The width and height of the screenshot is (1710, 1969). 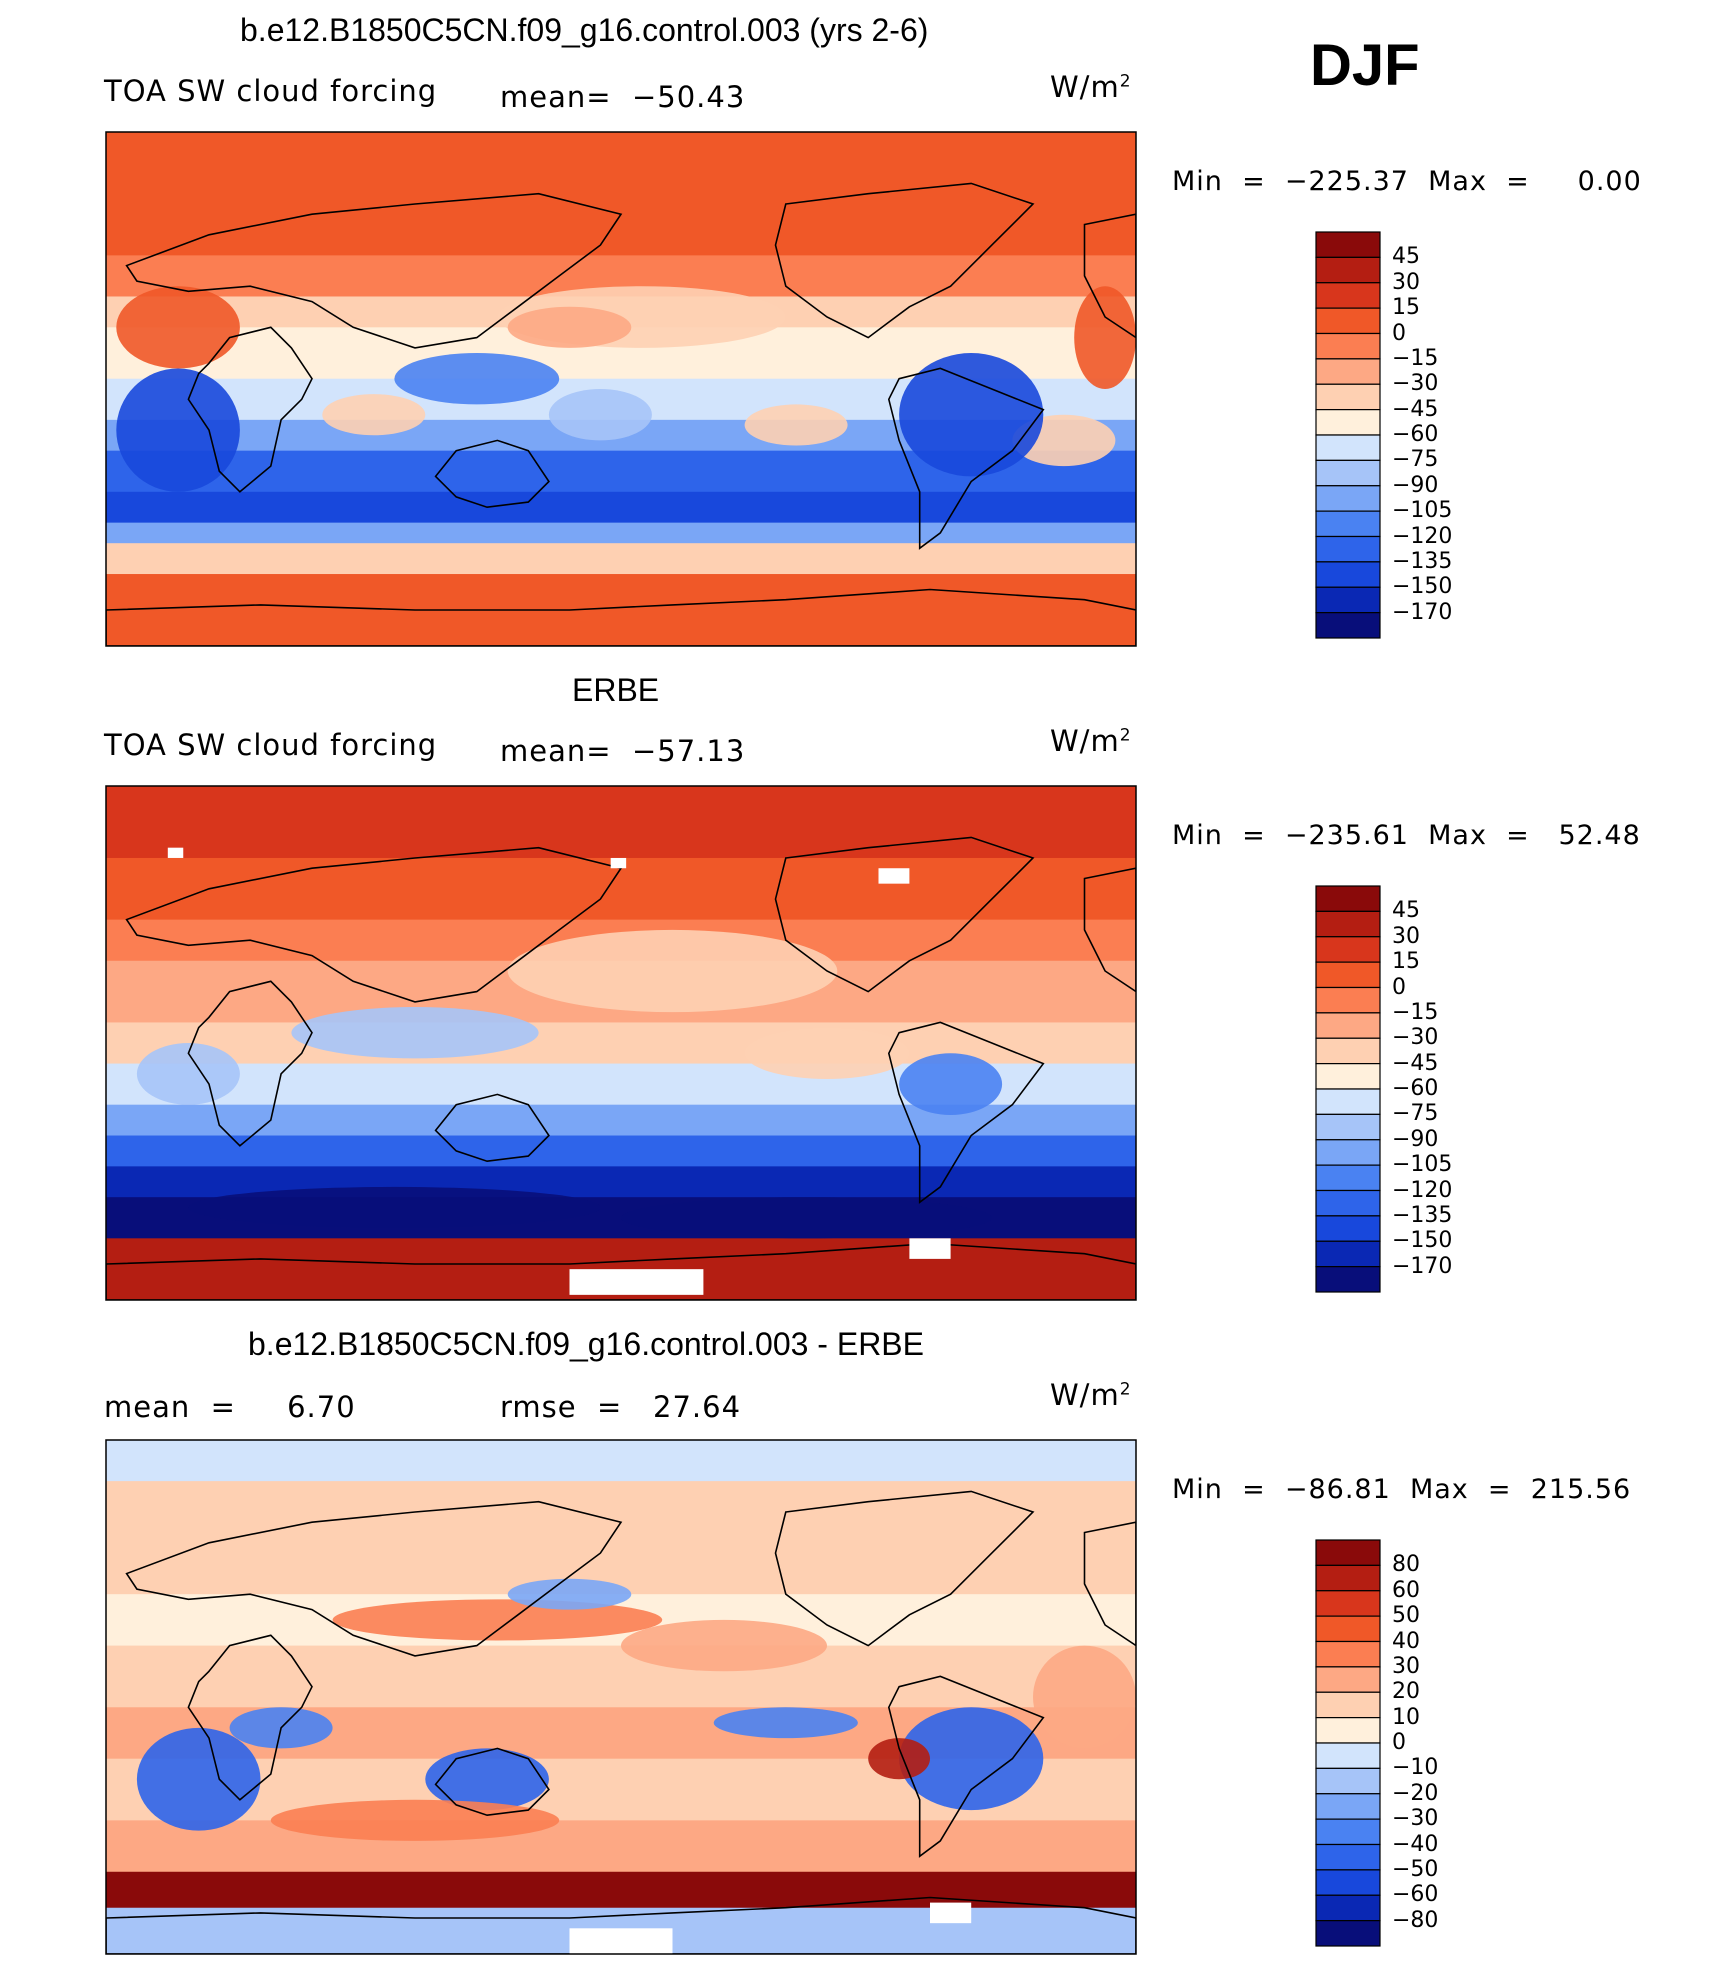 What do you see at coordinates (616, 690) in the screenshot?
I see `panel-2-title: ERBE` at bounding box center [616, 690].